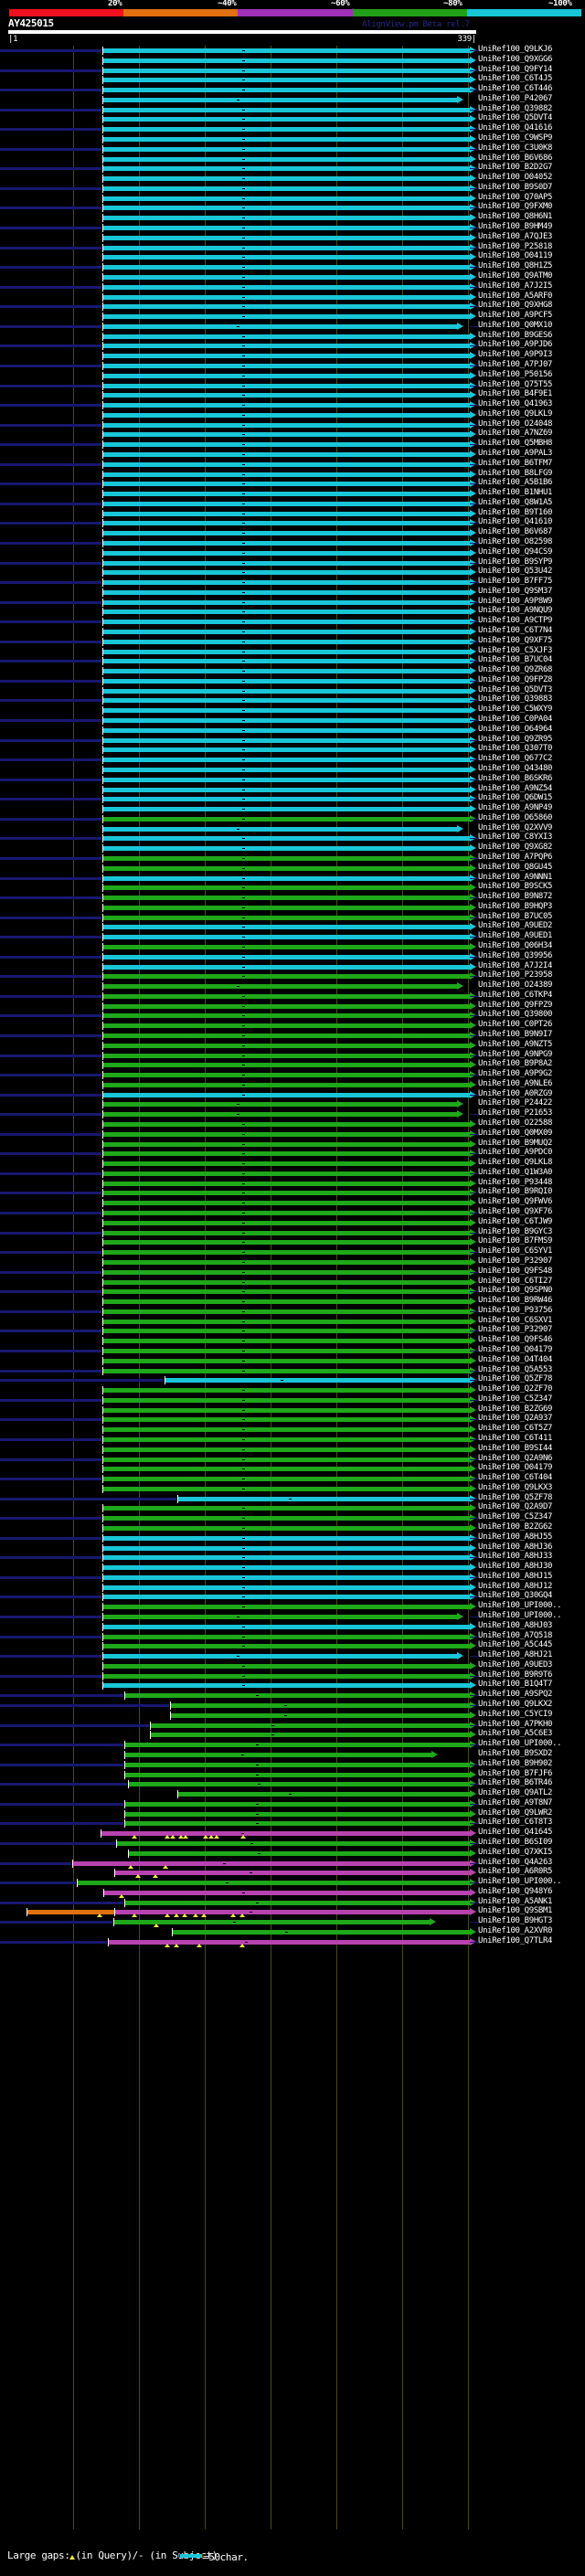 This screenshot has width=585, height=2576. I want to click on hit-row: UniRef100_Q9LKJ6, so click(293, 50).